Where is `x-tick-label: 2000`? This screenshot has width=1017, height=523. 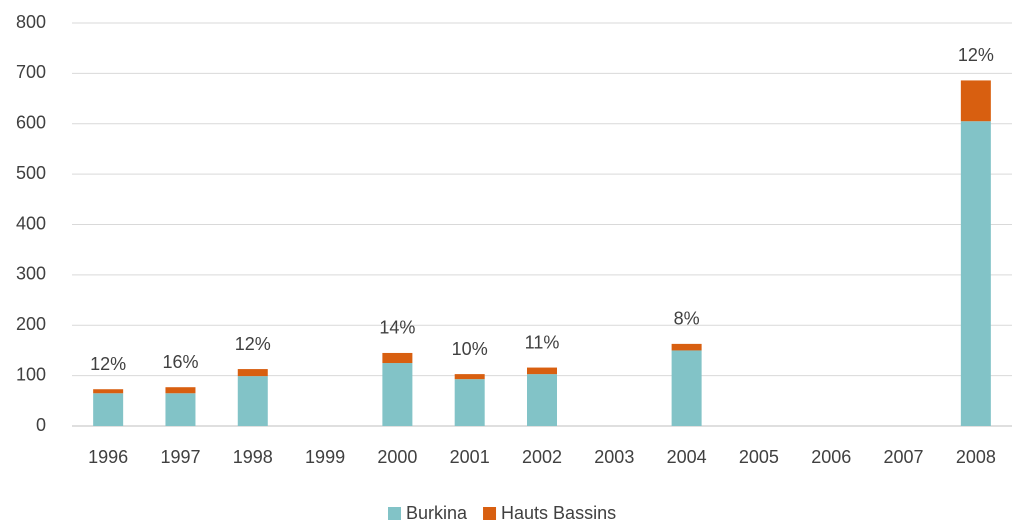 x-tick-label: 2000 is located at coordinates (397, 457).